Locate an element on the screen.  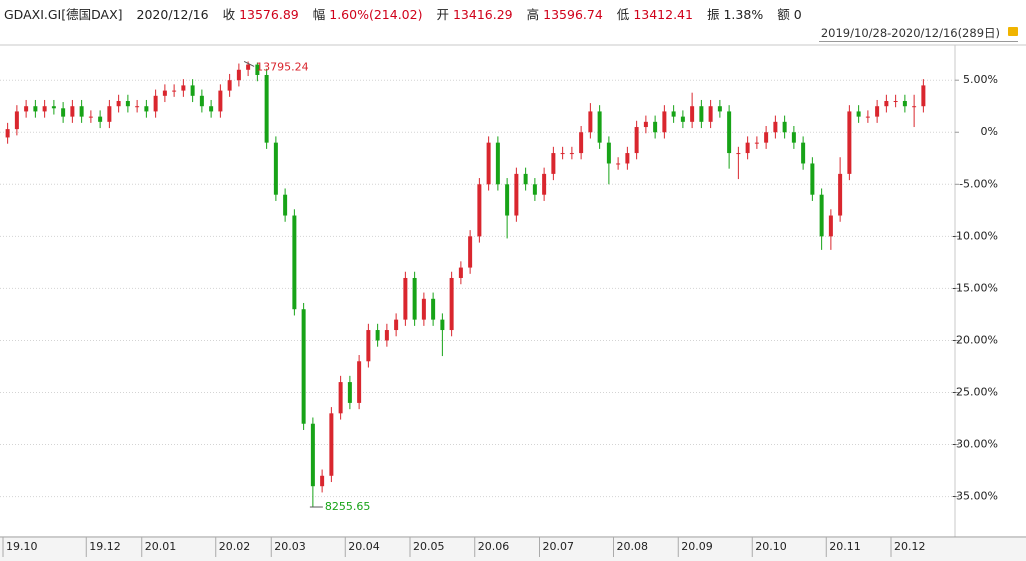
x-tick-label: 20.01 is located at coordinates (161, 546).